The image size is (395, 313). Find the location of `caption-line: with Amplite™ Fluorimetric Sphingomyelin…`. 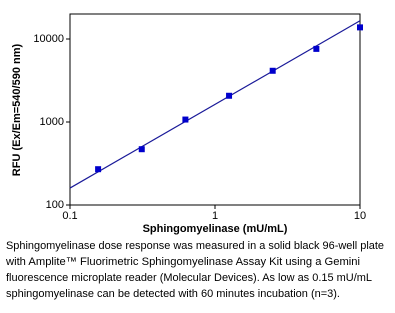

caption-line: with Amplite™ Fluorimetric Sphingomyelin… is located at coordinates (182, 262).